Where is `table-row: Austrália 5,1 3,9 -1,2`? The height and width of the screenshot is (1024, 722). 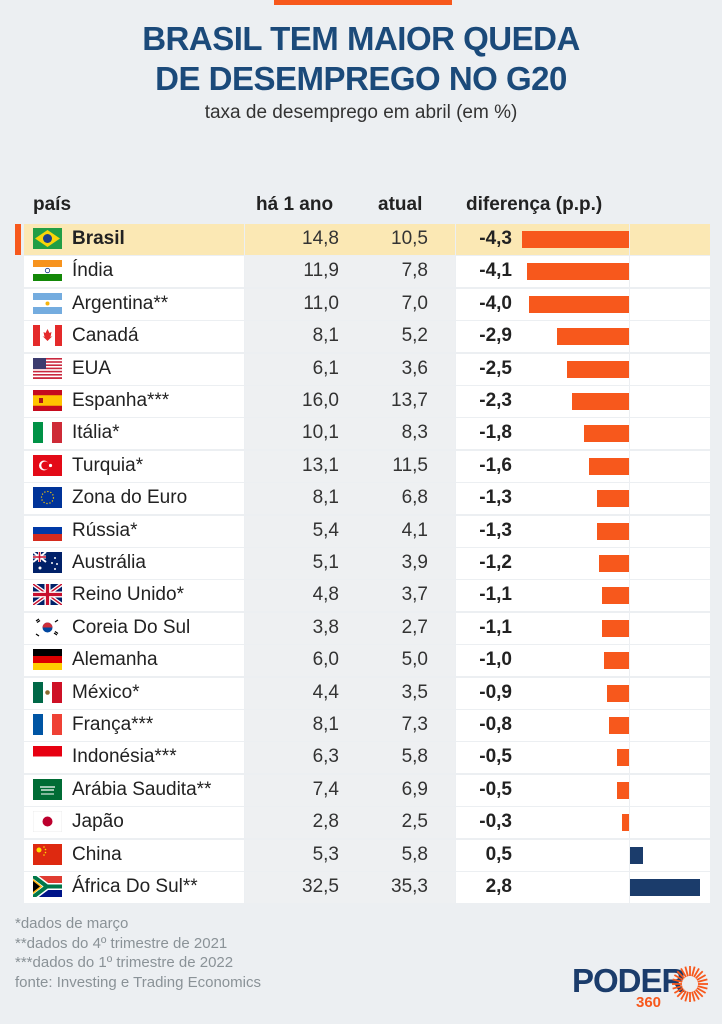
table-row: Austrália 5,1 3,9 -1,2 is located at coordinates (367, 563).